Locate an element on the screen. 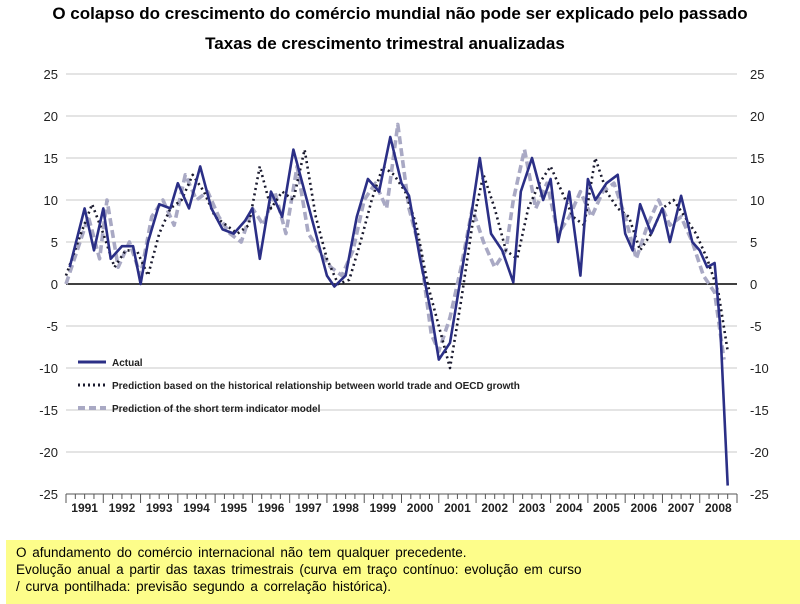 This screenshot has height=604, width=800. x-tick-label: 2006 is located at coordinates (643, 508).